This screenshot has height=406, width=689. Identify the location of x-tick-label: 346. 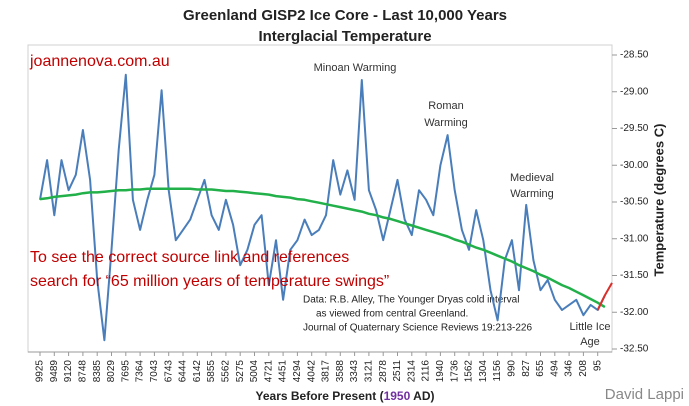
(569, 368).